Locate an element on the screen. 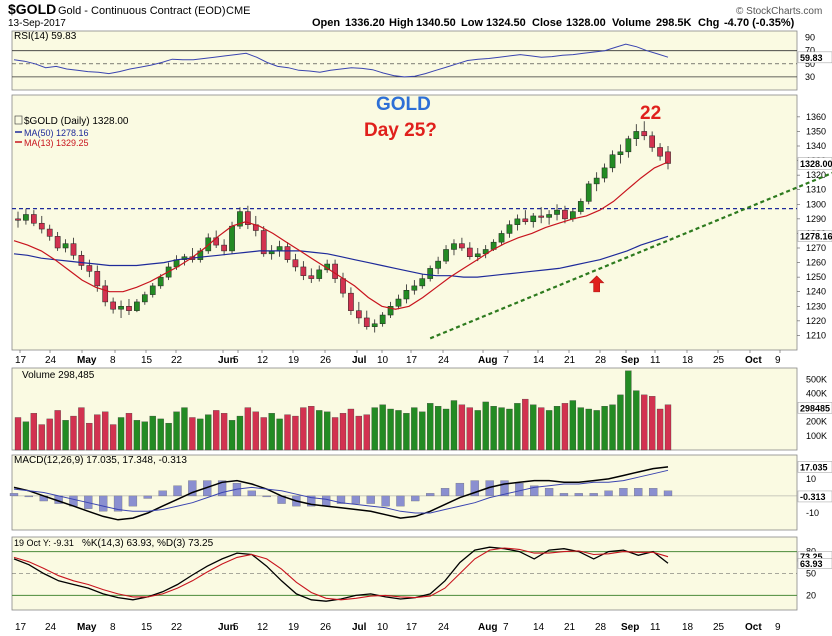 This screenshot has height=636, width=832. price-x-label: 18 is located at coordinates (688, 360).